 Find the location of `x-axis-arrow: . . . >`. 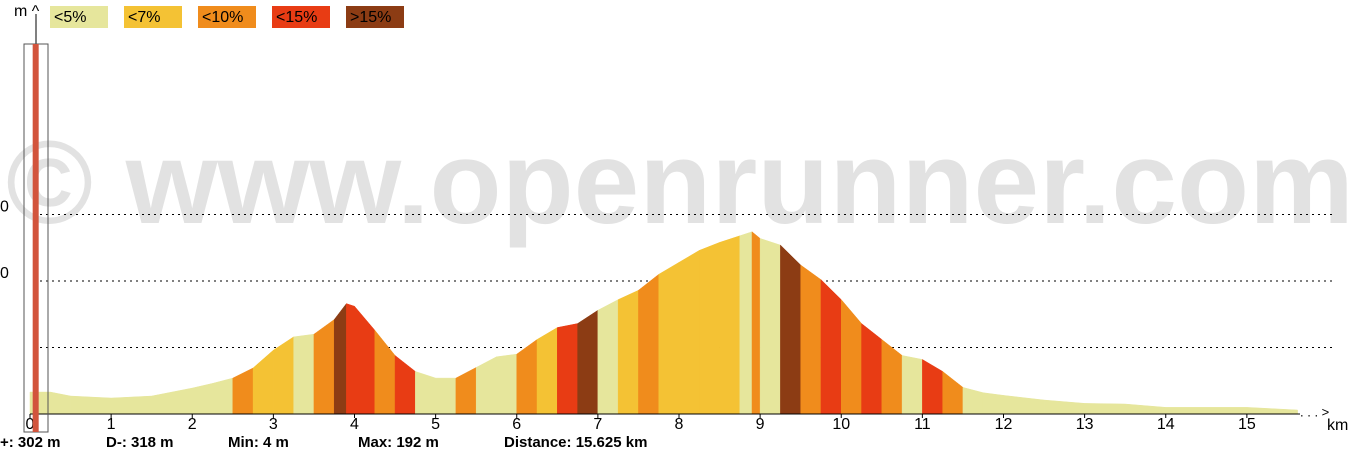

x-axis-arrow: . . . > is located at coordinates (1314, 411).